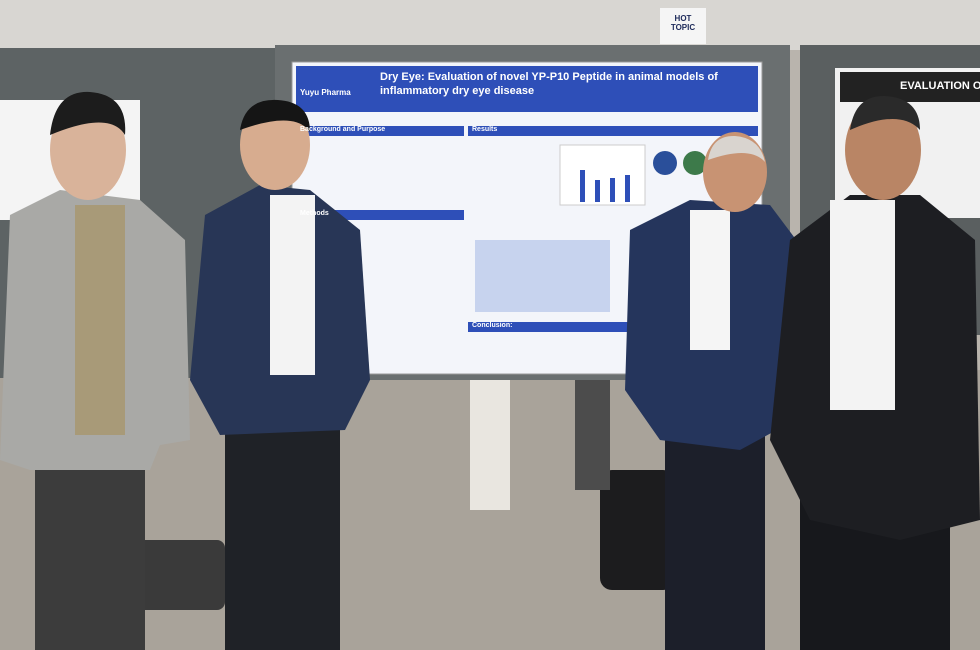 Image resolution: width=980 pixels, height=650 pixels. I want to click on section-heading: Results, so click(485, 129).